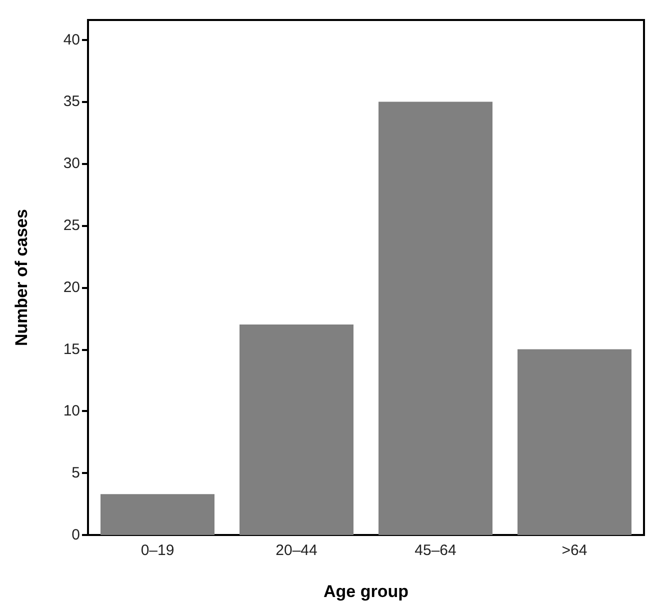  Describe the element at coordinates (71, 287) in the screenshot. I see `y-tick-label: 20` at that location.